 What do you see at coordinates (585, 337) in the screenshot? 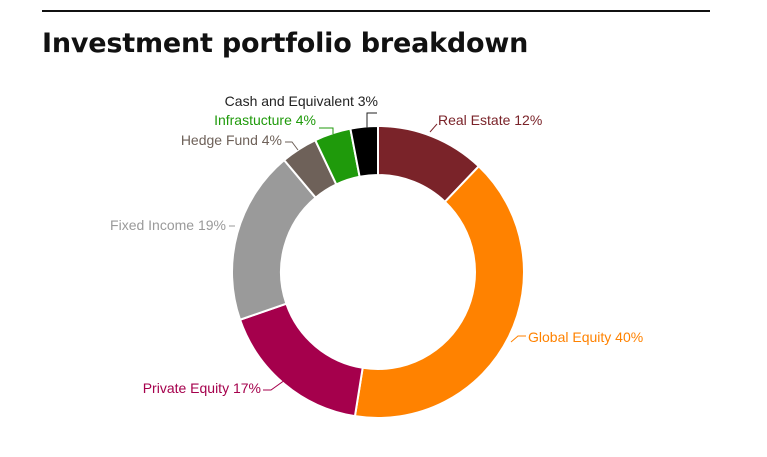
I see `slice-label: Global Equity 40%` at bounding box center [585, 337].